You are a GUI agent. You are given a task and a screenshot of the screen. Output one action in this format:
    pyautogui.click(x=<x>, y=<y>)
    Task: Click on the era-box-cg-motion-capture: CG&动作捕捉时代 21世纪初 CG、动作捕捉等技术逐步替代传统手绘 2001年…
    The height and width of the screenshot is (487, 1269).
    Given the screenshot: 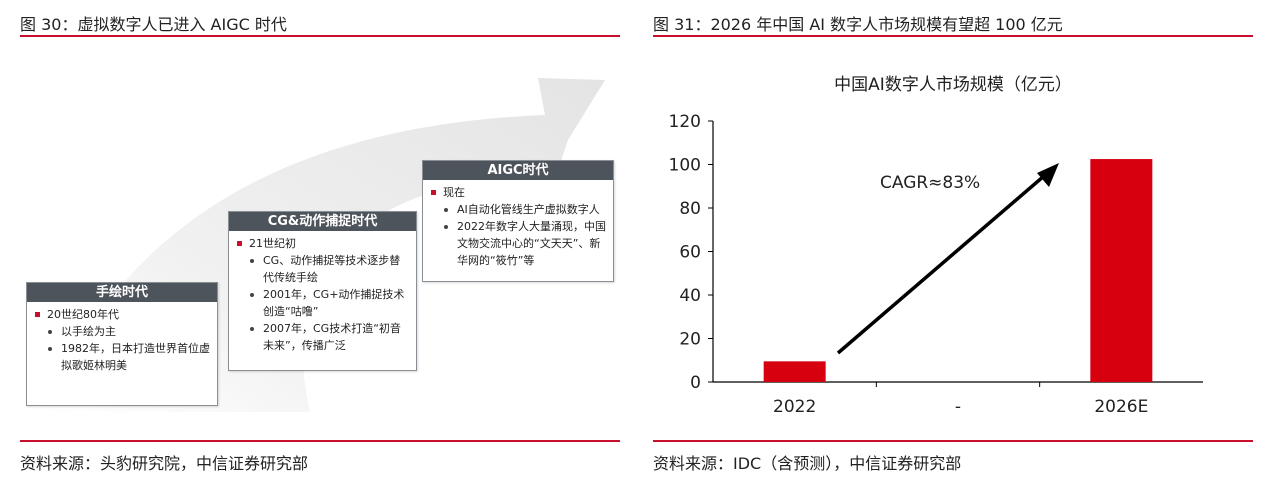 What is the action you would take?
    pyautogui.click(x=322, y=291)
    